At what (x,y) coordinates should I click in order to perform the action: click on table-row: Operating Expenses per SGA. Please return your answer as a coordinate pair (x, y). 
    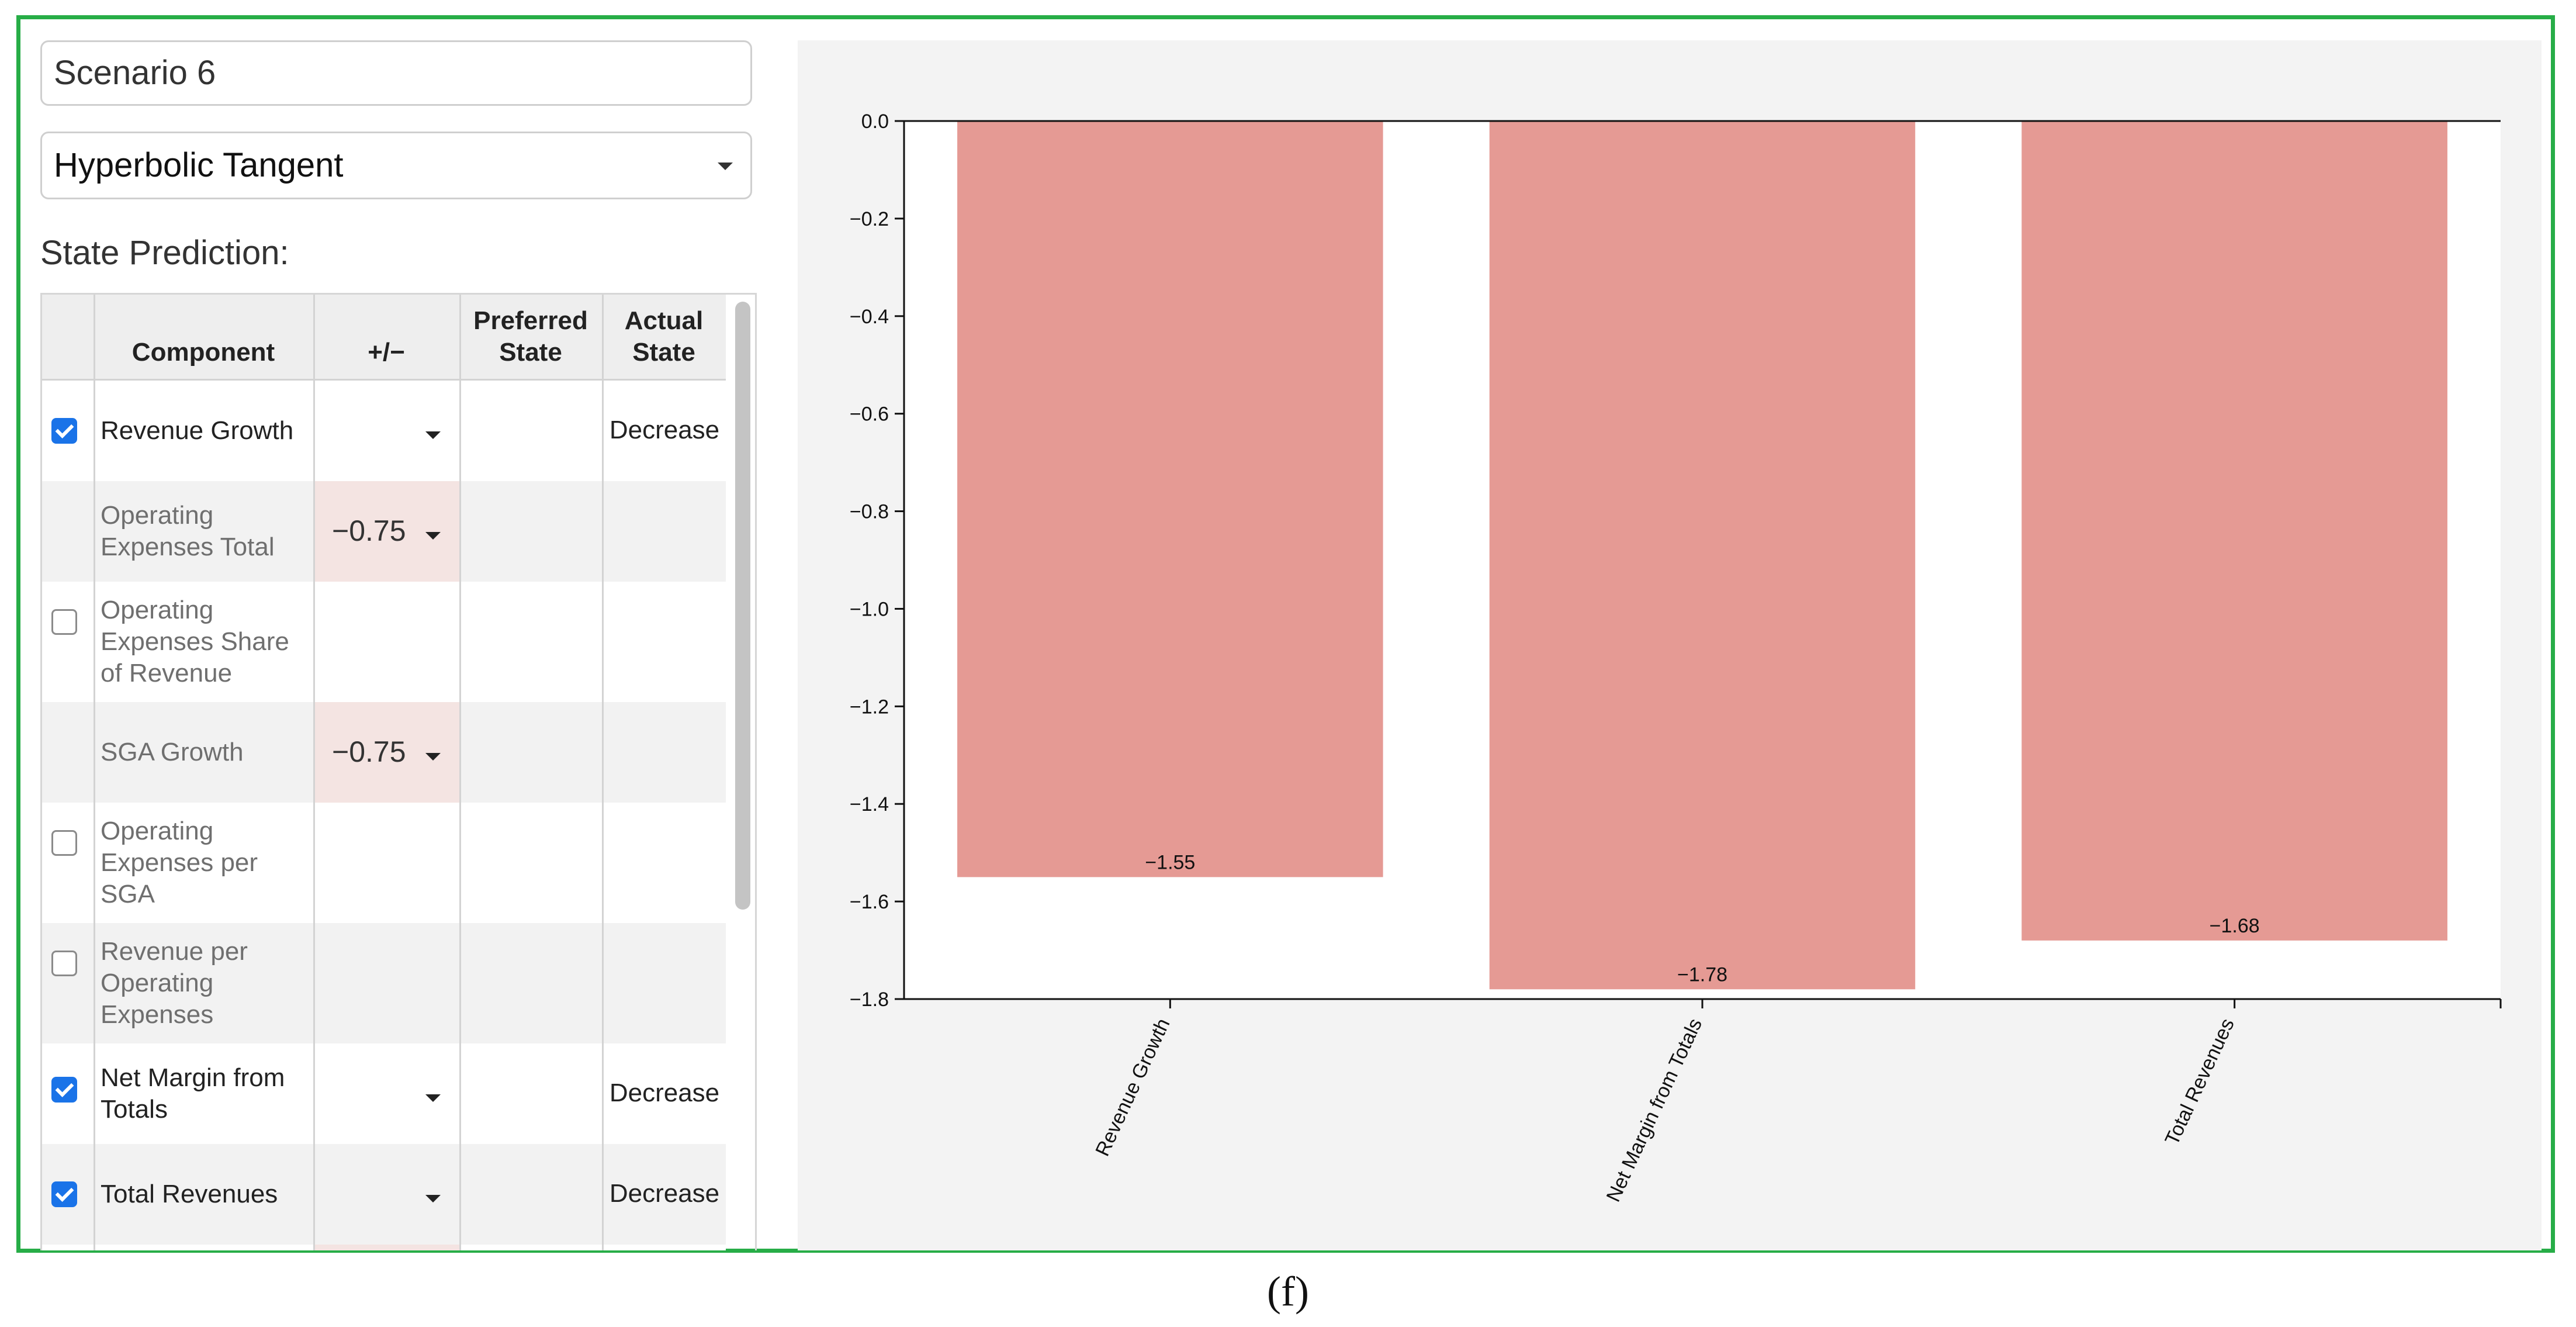
    Looking at the image, I should click on (384, 863).